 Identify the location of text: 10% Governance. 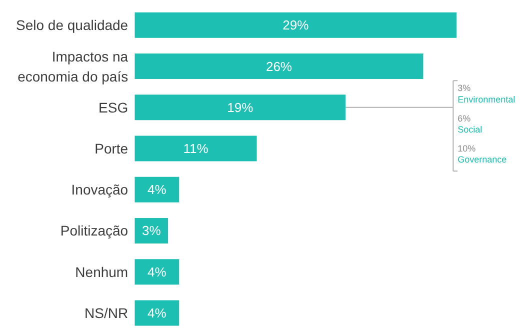
(482, 154).